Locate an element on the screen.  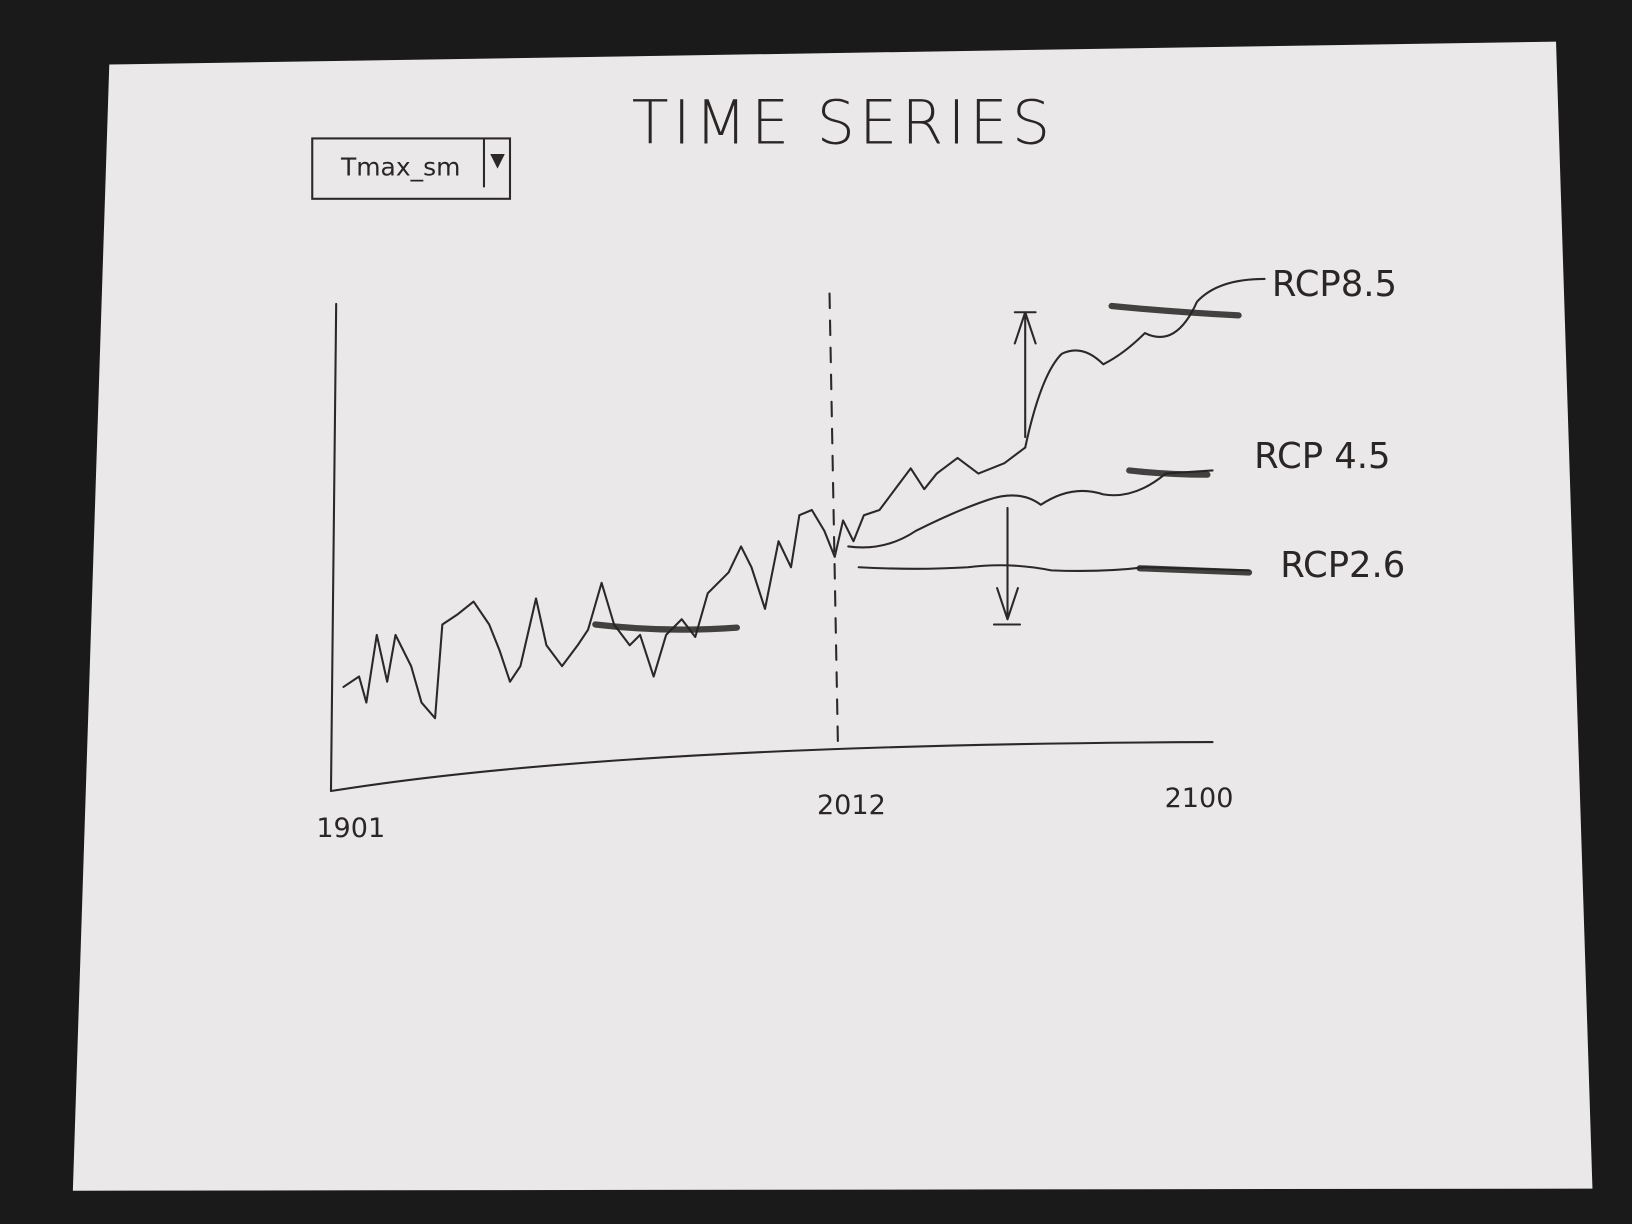
dropdown-arrow is located at coordinates (497, 161).